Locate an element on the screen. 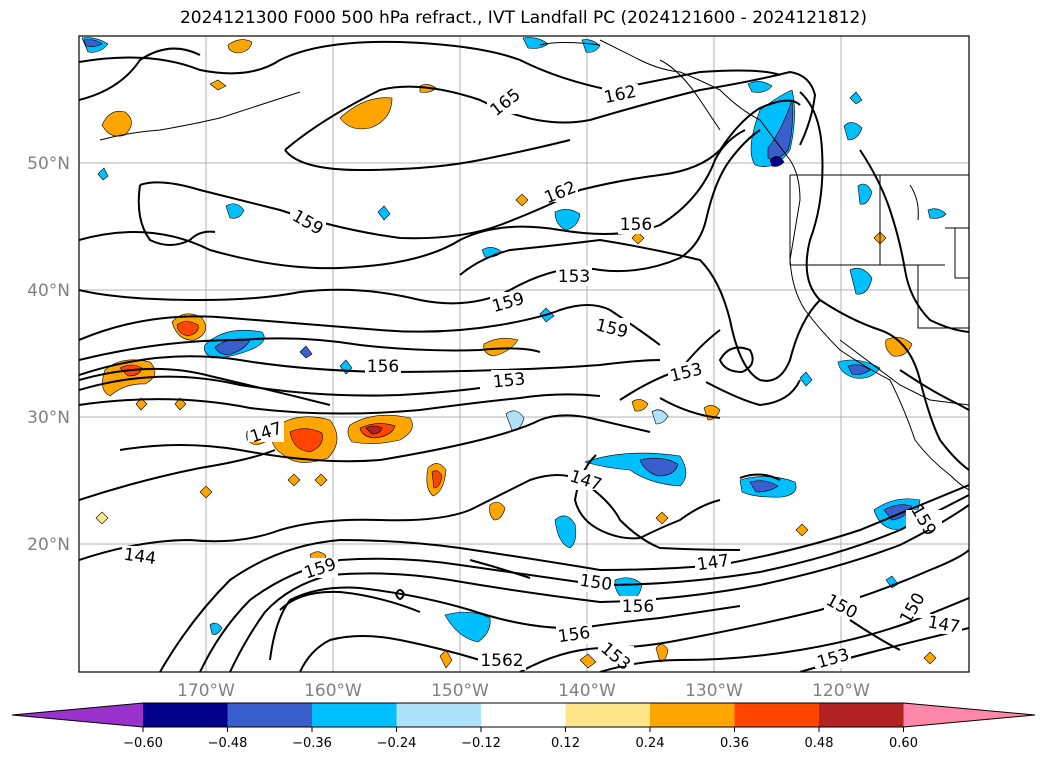 The image size is (1047, 765). colorbar-tick-label: −0.24 is located at coordinates (397, 743).